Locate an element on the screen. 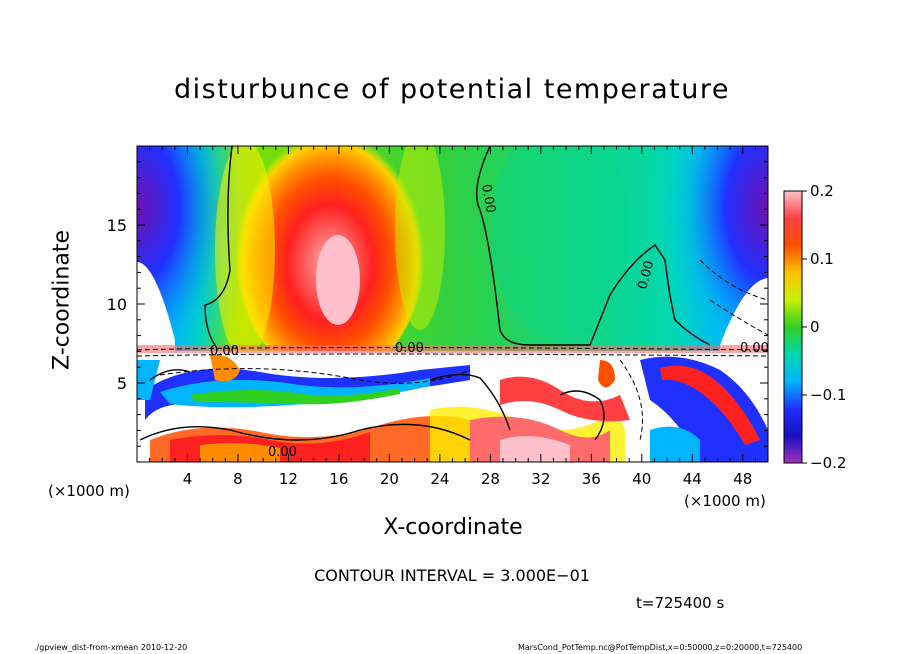 The image size is (904, 654). y-tick-label: 5 is located at coordinates (122, 383).